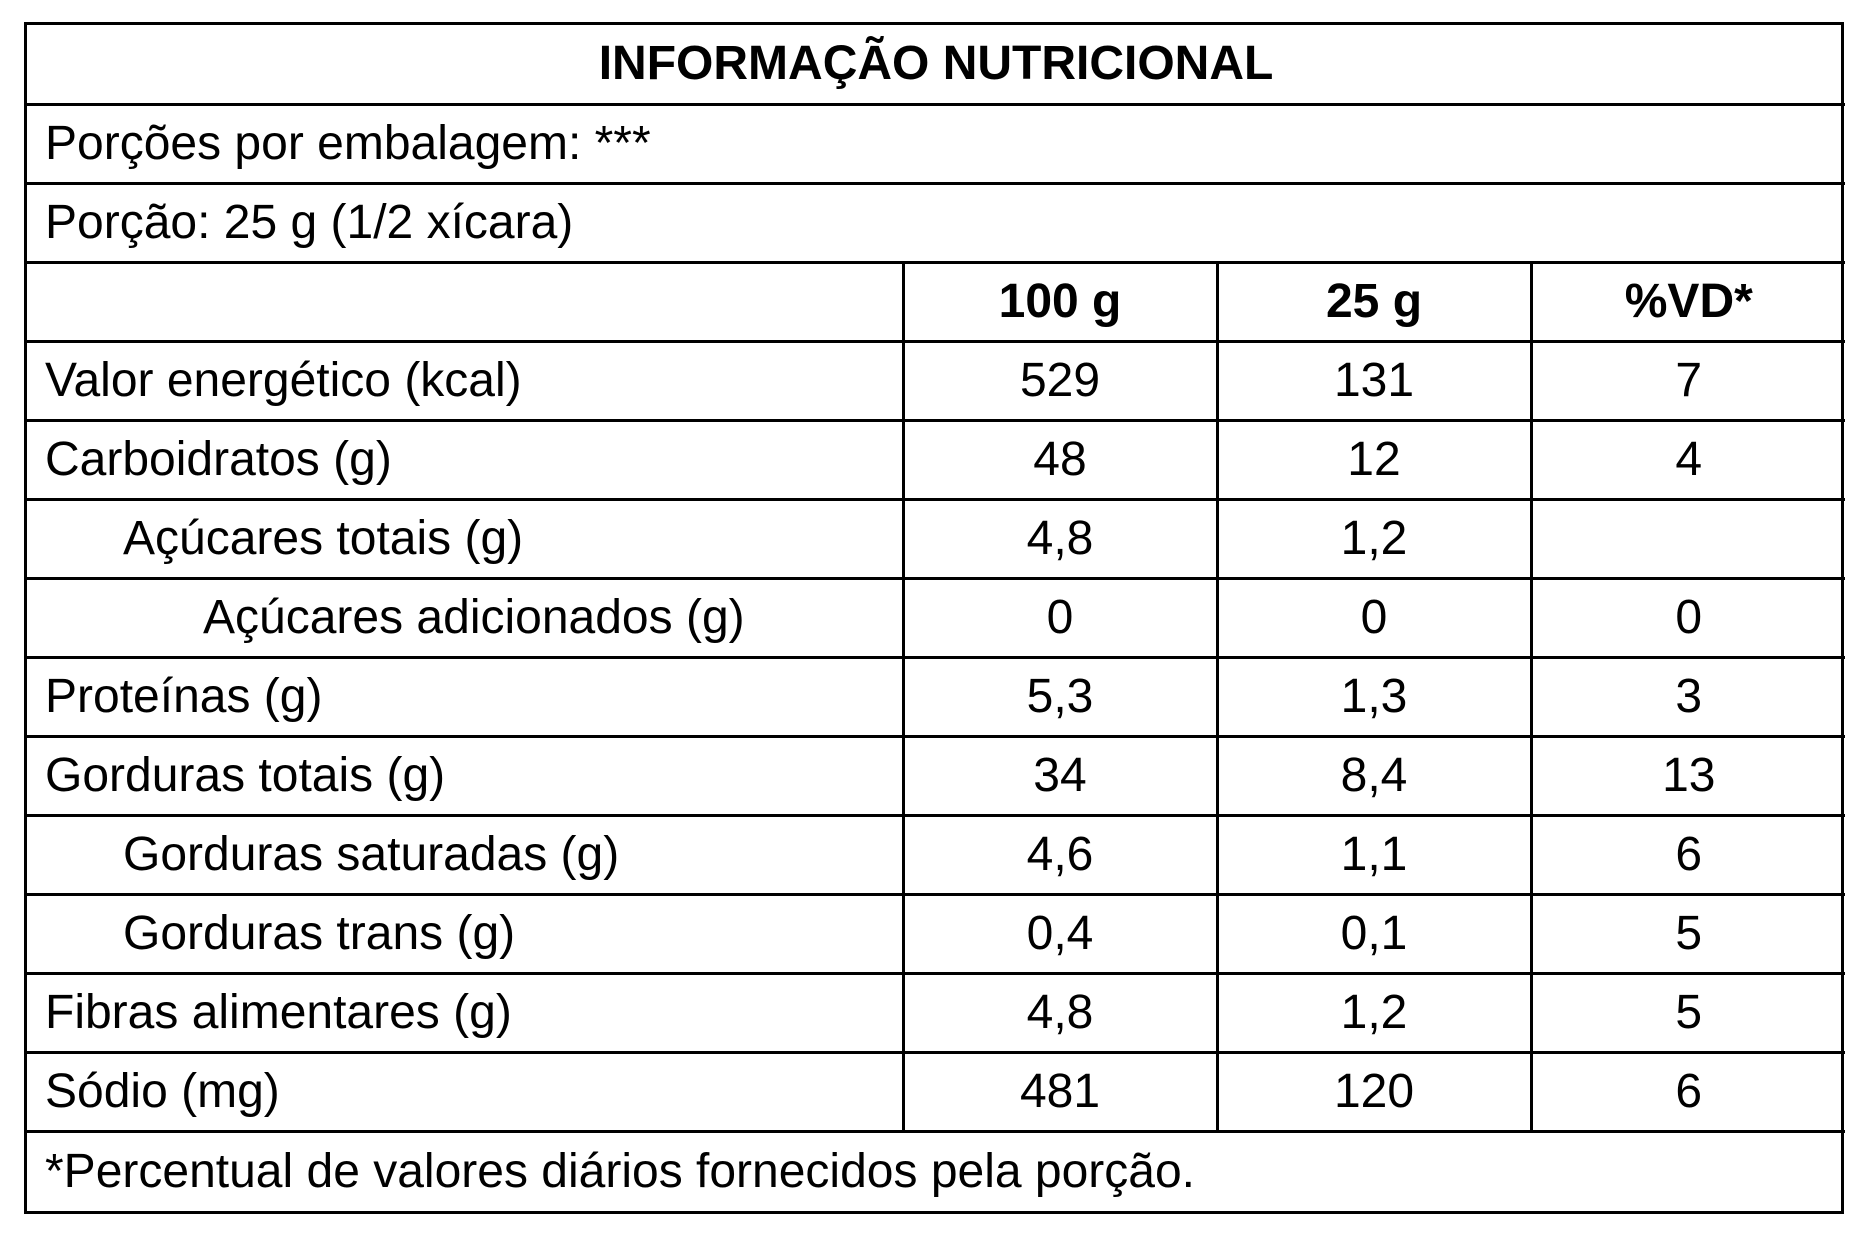  I want to click on nutrient-label: Fibras alimentares (g), so click(466, 1013).